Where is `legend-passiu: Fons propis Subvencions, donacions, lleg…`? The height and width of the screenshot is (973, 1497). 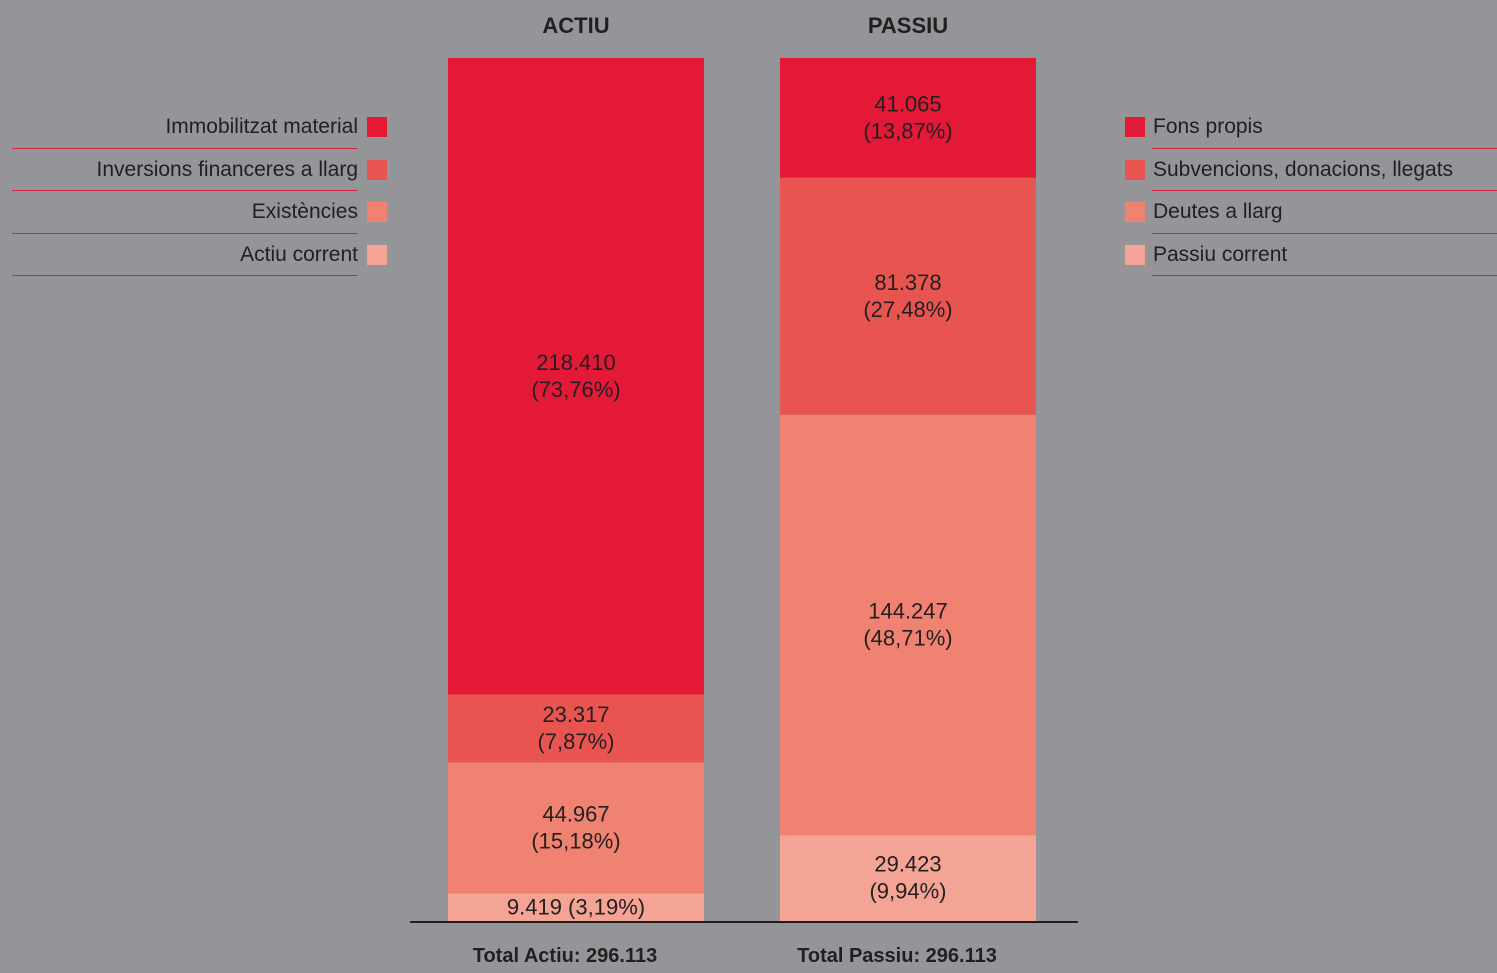
legend-passiu: Fons propis Subvencions, donacions, lleg… is located at coordinates (1311, 191).